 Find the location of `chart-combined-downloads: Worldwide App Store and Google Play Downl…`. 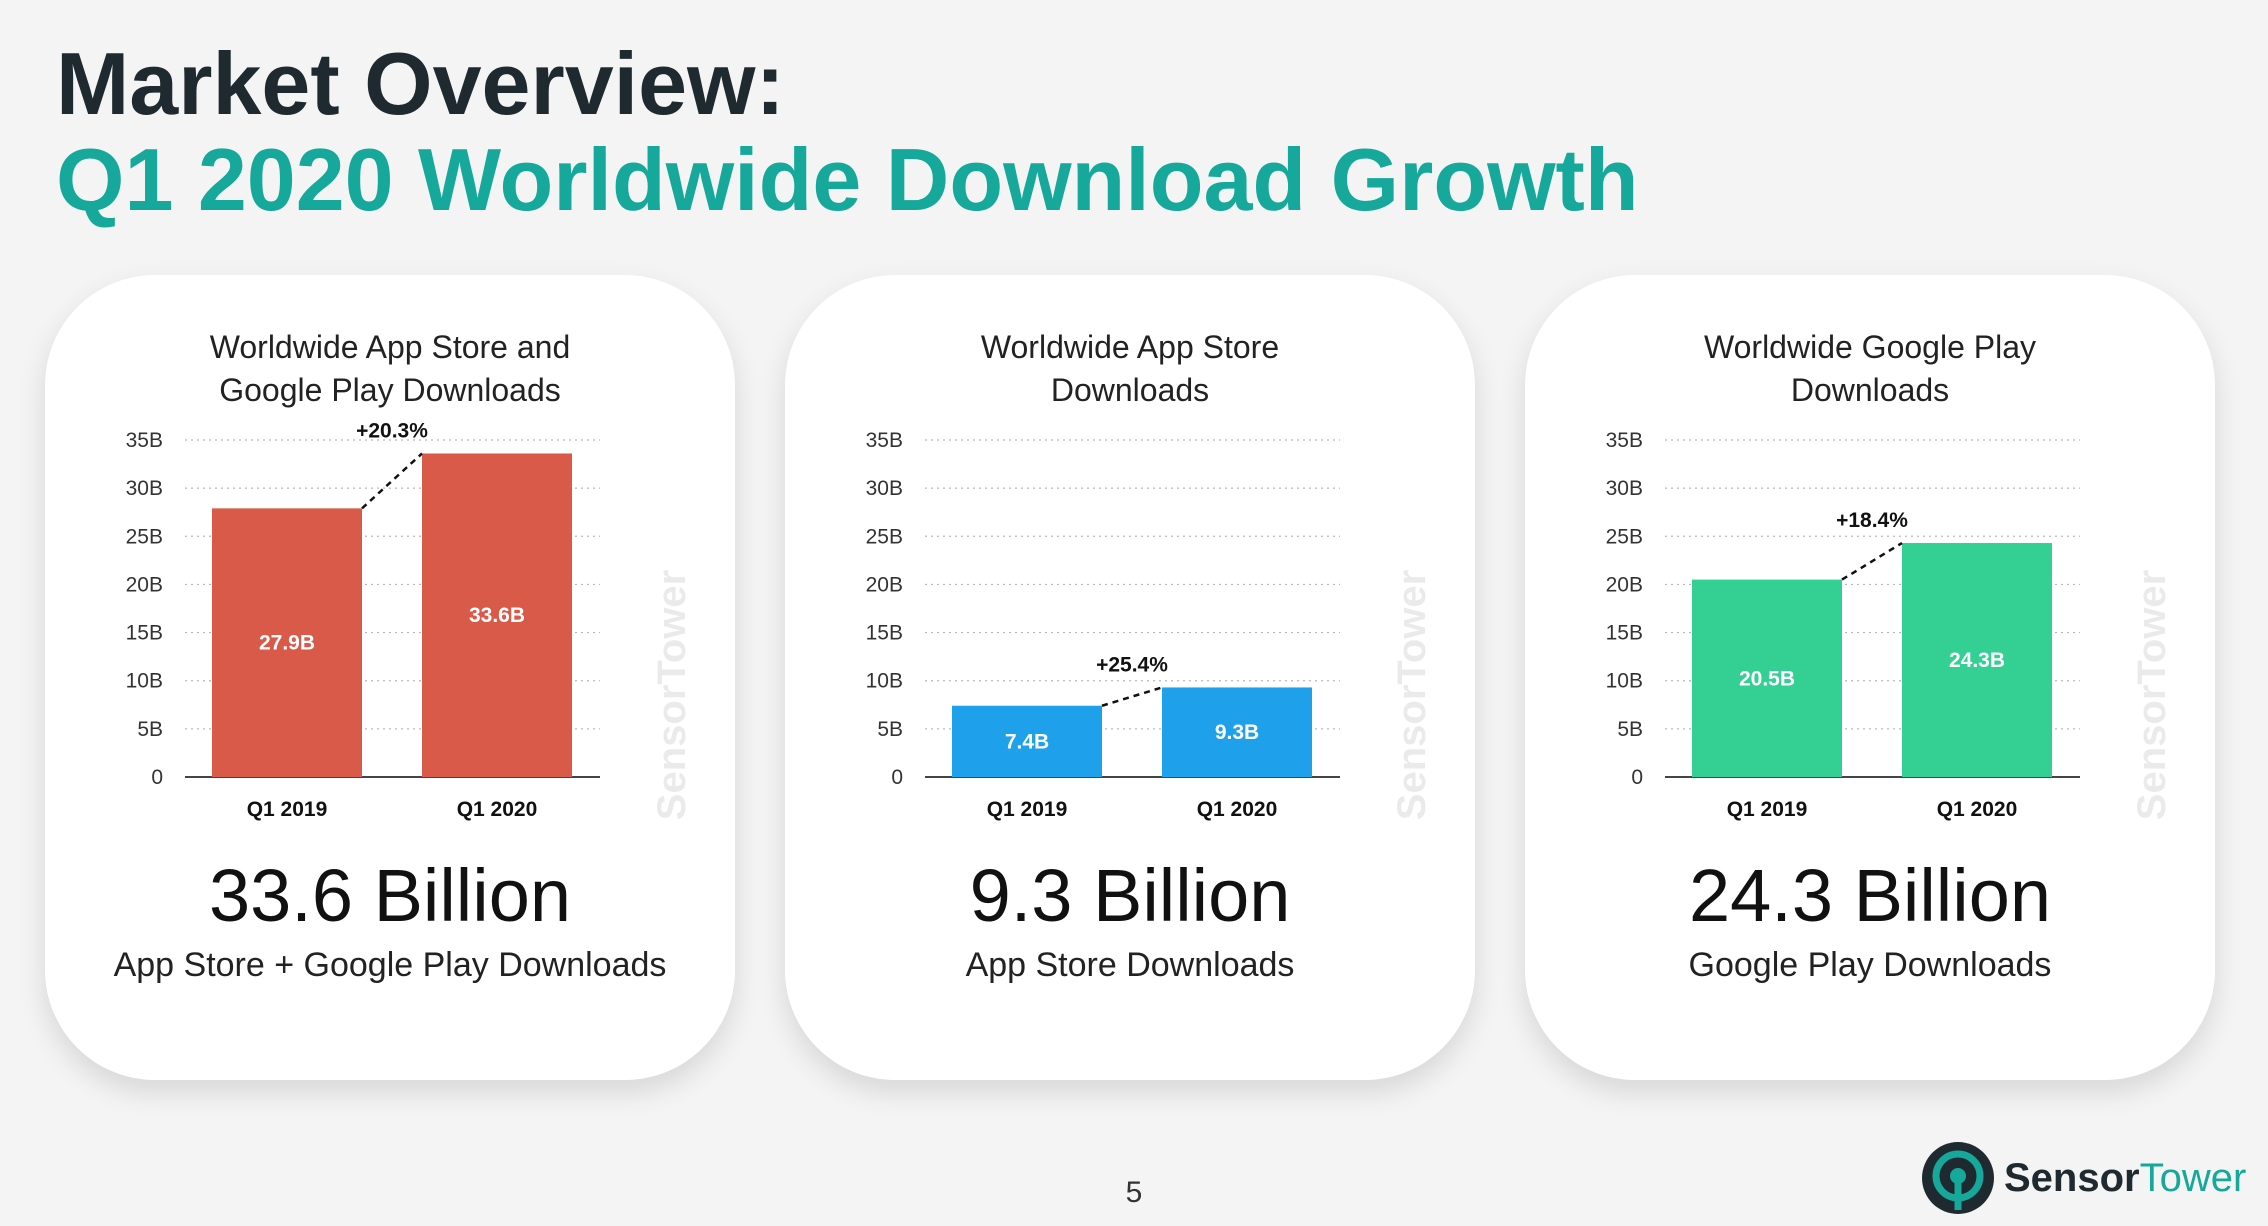

chart-combined-downloads: Worldwide App Store and Google Play Downl… is located at coordinates (410, 575).